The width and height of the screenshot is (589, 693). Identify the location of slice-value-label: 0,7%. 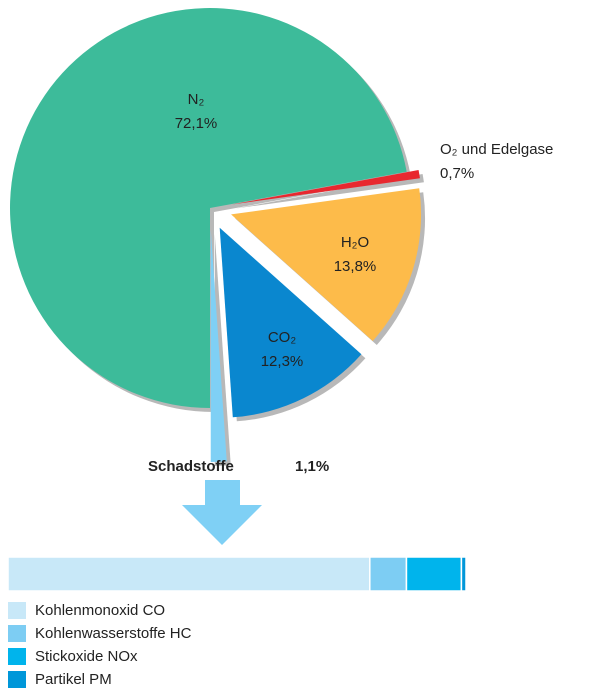
(457, 173).